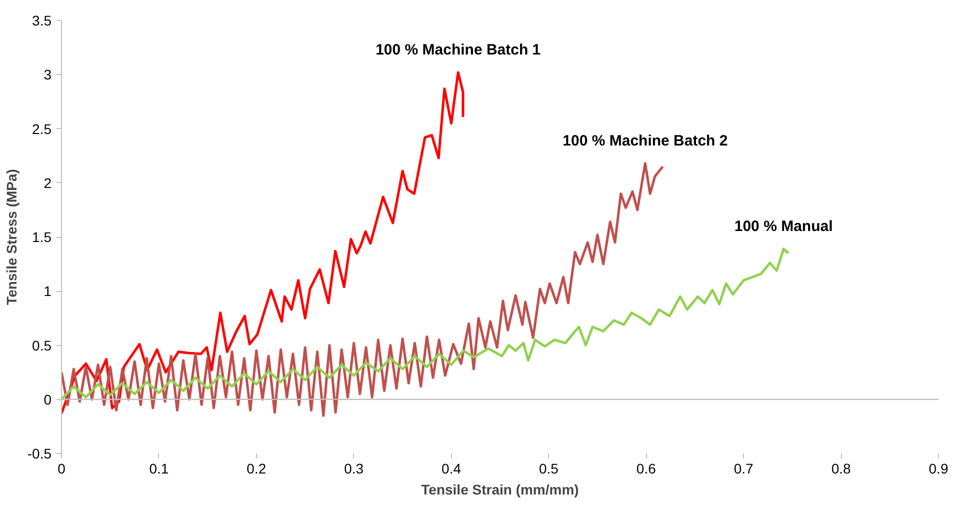  I want to click on x-tick-label: 0.2, so click(256, 468).